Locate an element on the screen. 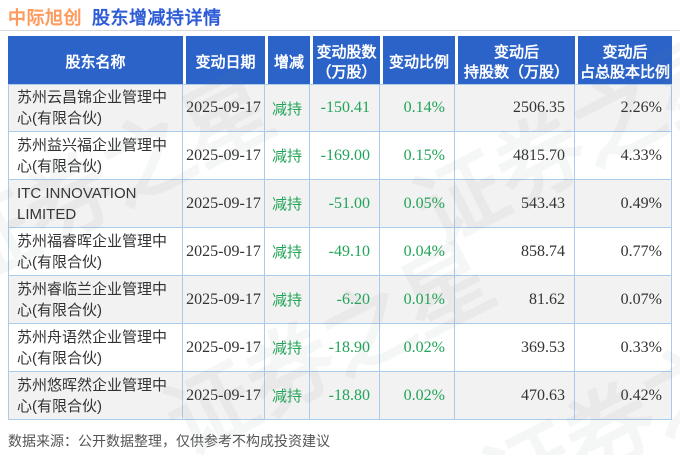 This screenshot has width=680, height=455. header-line: 股东名称 is located at coordinates (95, 62).